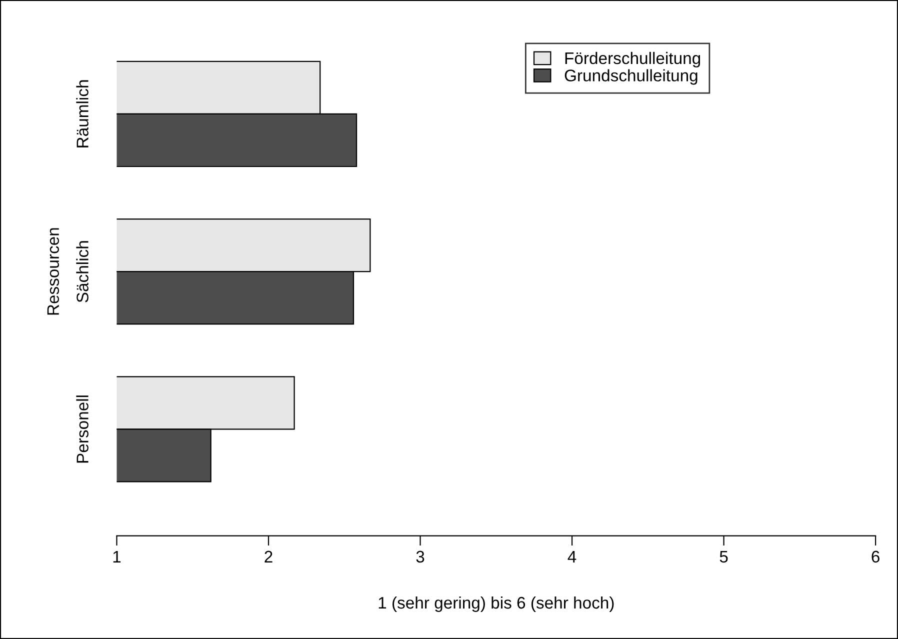 The width and height of the screenshot is (898, 639). I want to click on x-tick-label: 4, so click(572, 556).